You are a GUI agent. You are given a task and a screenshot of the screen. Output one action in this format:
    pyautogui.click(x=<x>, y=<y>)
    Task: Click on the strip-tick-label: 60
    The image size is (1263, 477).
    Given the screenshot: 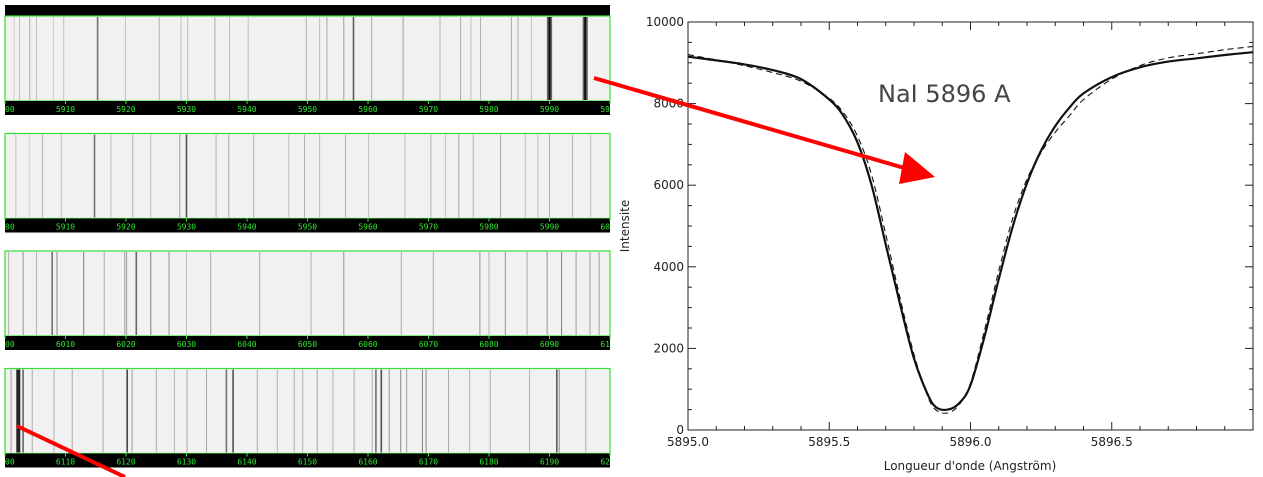 What is the action you would take?
    pyautogui.click(x=605, y=227)
    